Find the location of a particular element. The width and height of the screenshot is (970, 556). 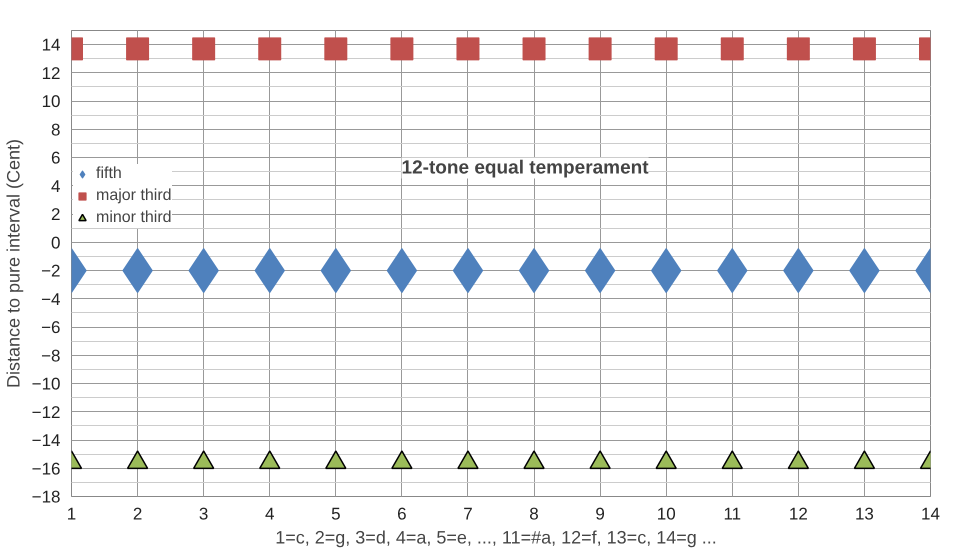

legend-label: minor third is located at coordinates (134, 218).